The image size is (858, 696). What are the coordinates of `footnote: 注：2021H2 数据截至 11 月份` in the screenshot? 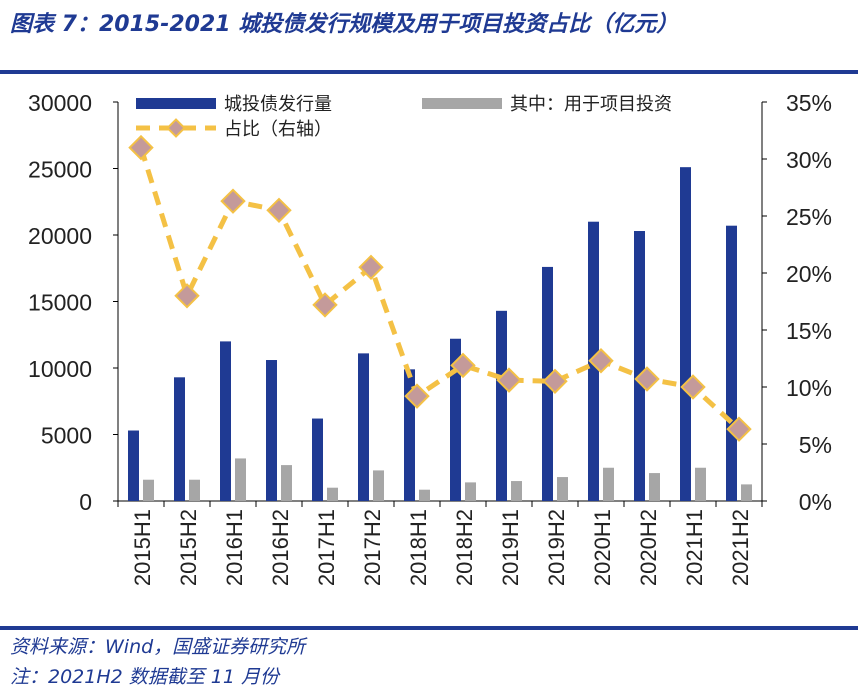 It's located at (145, 677).